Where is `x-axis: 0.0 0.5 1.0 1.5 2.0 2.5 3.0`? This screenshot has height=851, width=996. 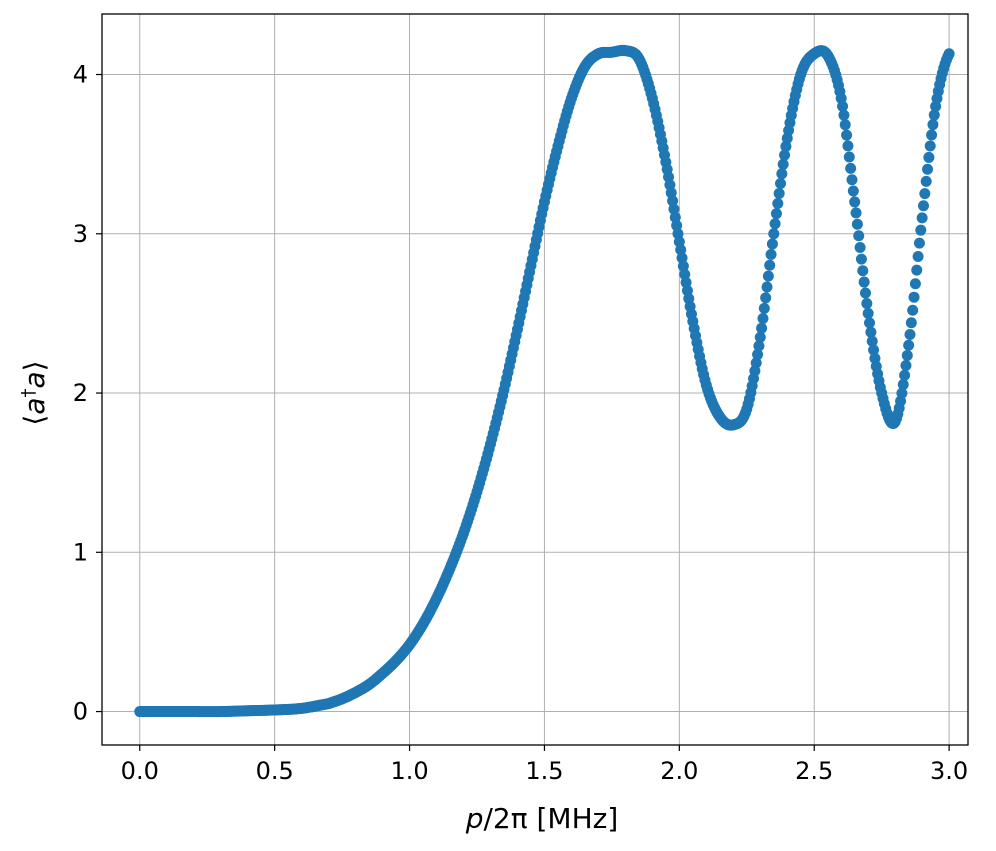 x-axis: 0.0 0.5 1.0 1.5 2.0 2.5 3.0 is located at coordinates (544, 765).